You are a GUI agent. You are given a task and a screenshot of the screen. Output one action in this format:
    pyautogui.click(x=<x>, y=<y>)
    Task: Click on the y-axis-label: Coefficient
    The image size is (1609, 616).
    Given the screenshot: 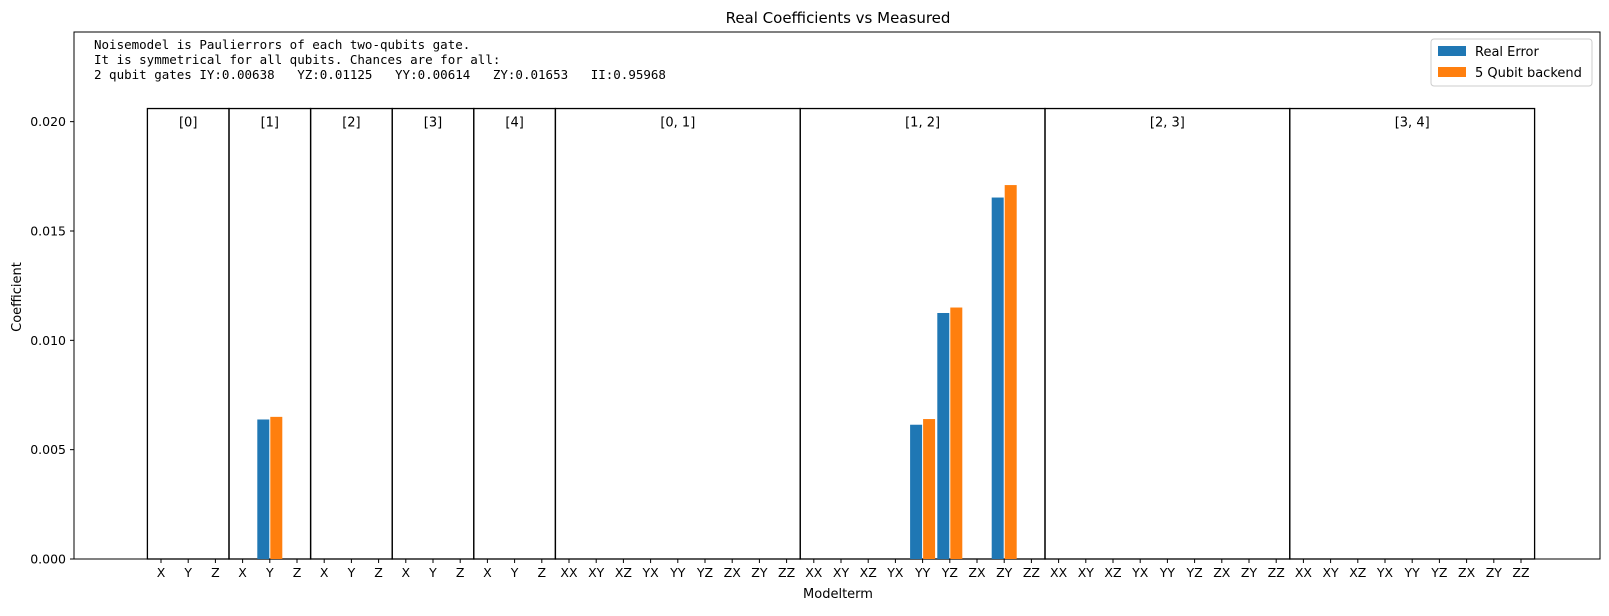 What is the action you would take?
    pyautogui.click(x=17, y=297)
    